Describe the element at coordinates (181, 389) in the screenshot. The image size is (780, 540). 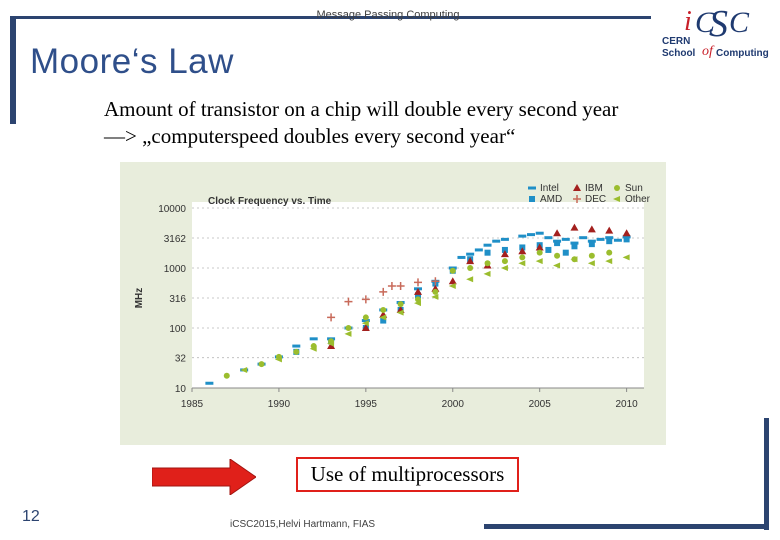
I see `y-tick-label: 10` at that location.